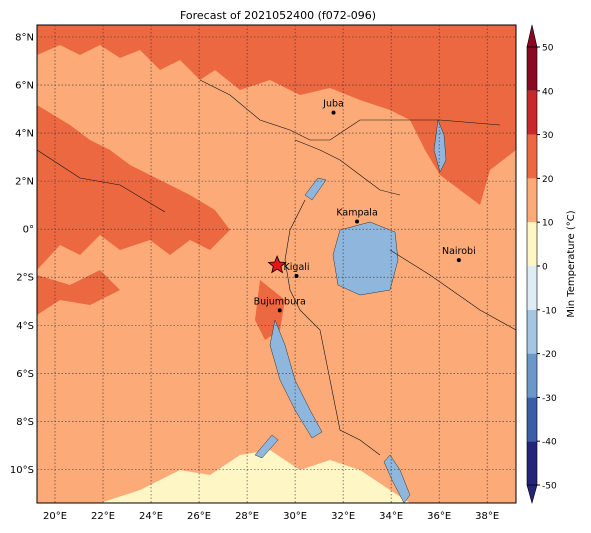 The height and width of the screenshot is (533, 591). What do you see at coordinates (22, 470) in the screenshot?
I see `y-tick-label: 10°S` at bounding box center [22, 470].